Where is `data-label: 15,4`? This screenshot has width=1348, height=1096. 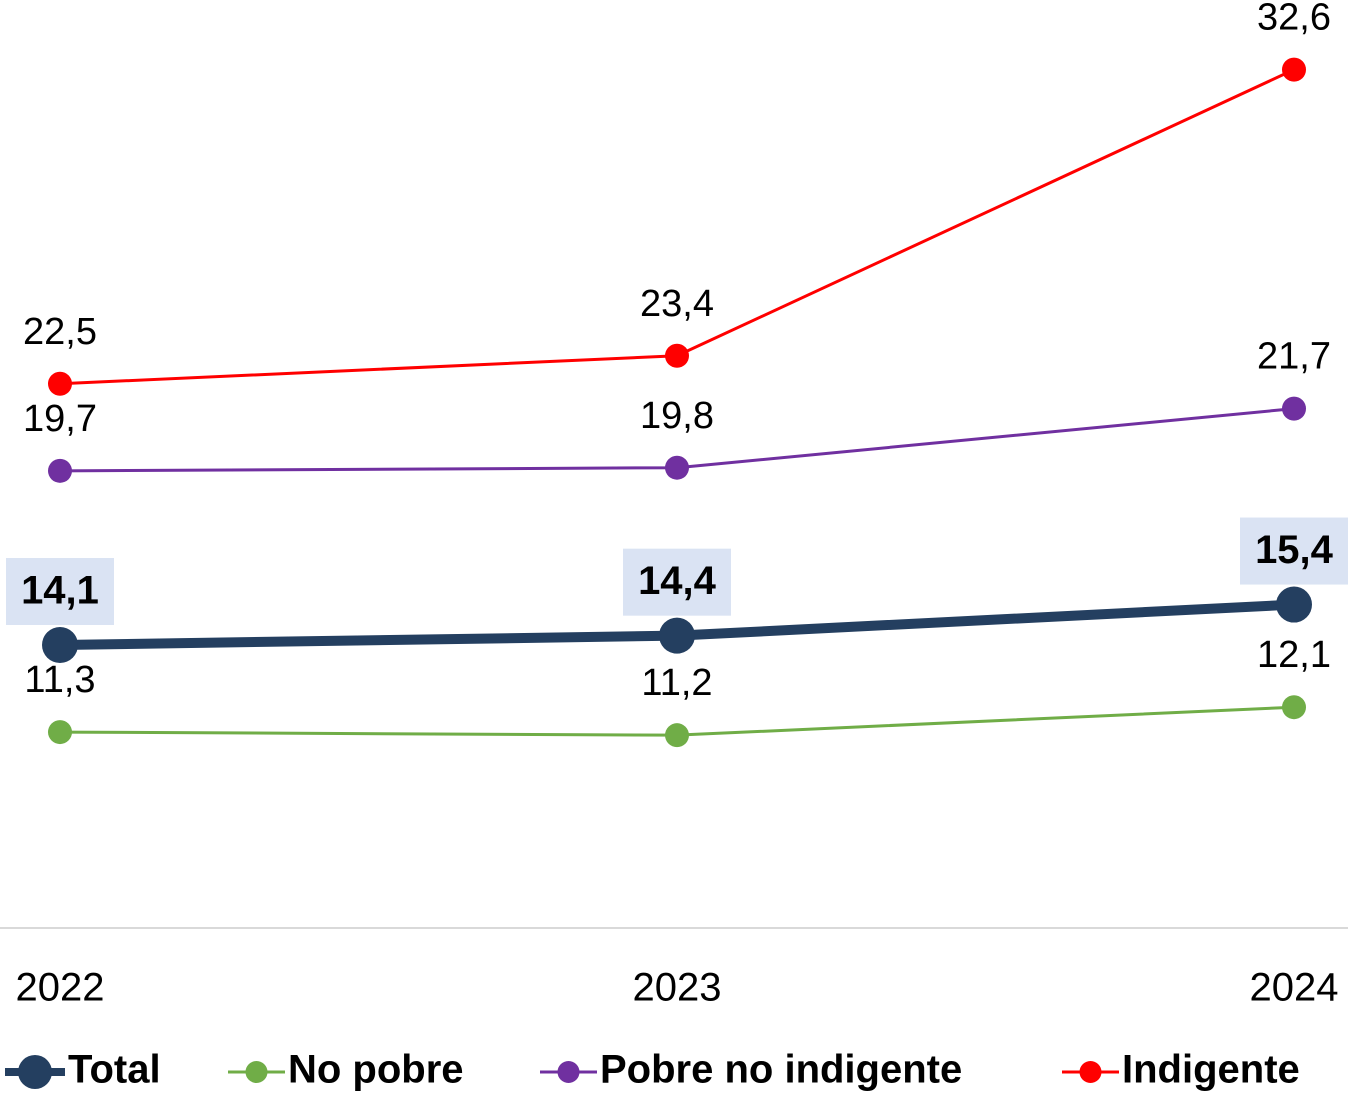 data-label: 15,4 is located at coordinates (1294, 550).